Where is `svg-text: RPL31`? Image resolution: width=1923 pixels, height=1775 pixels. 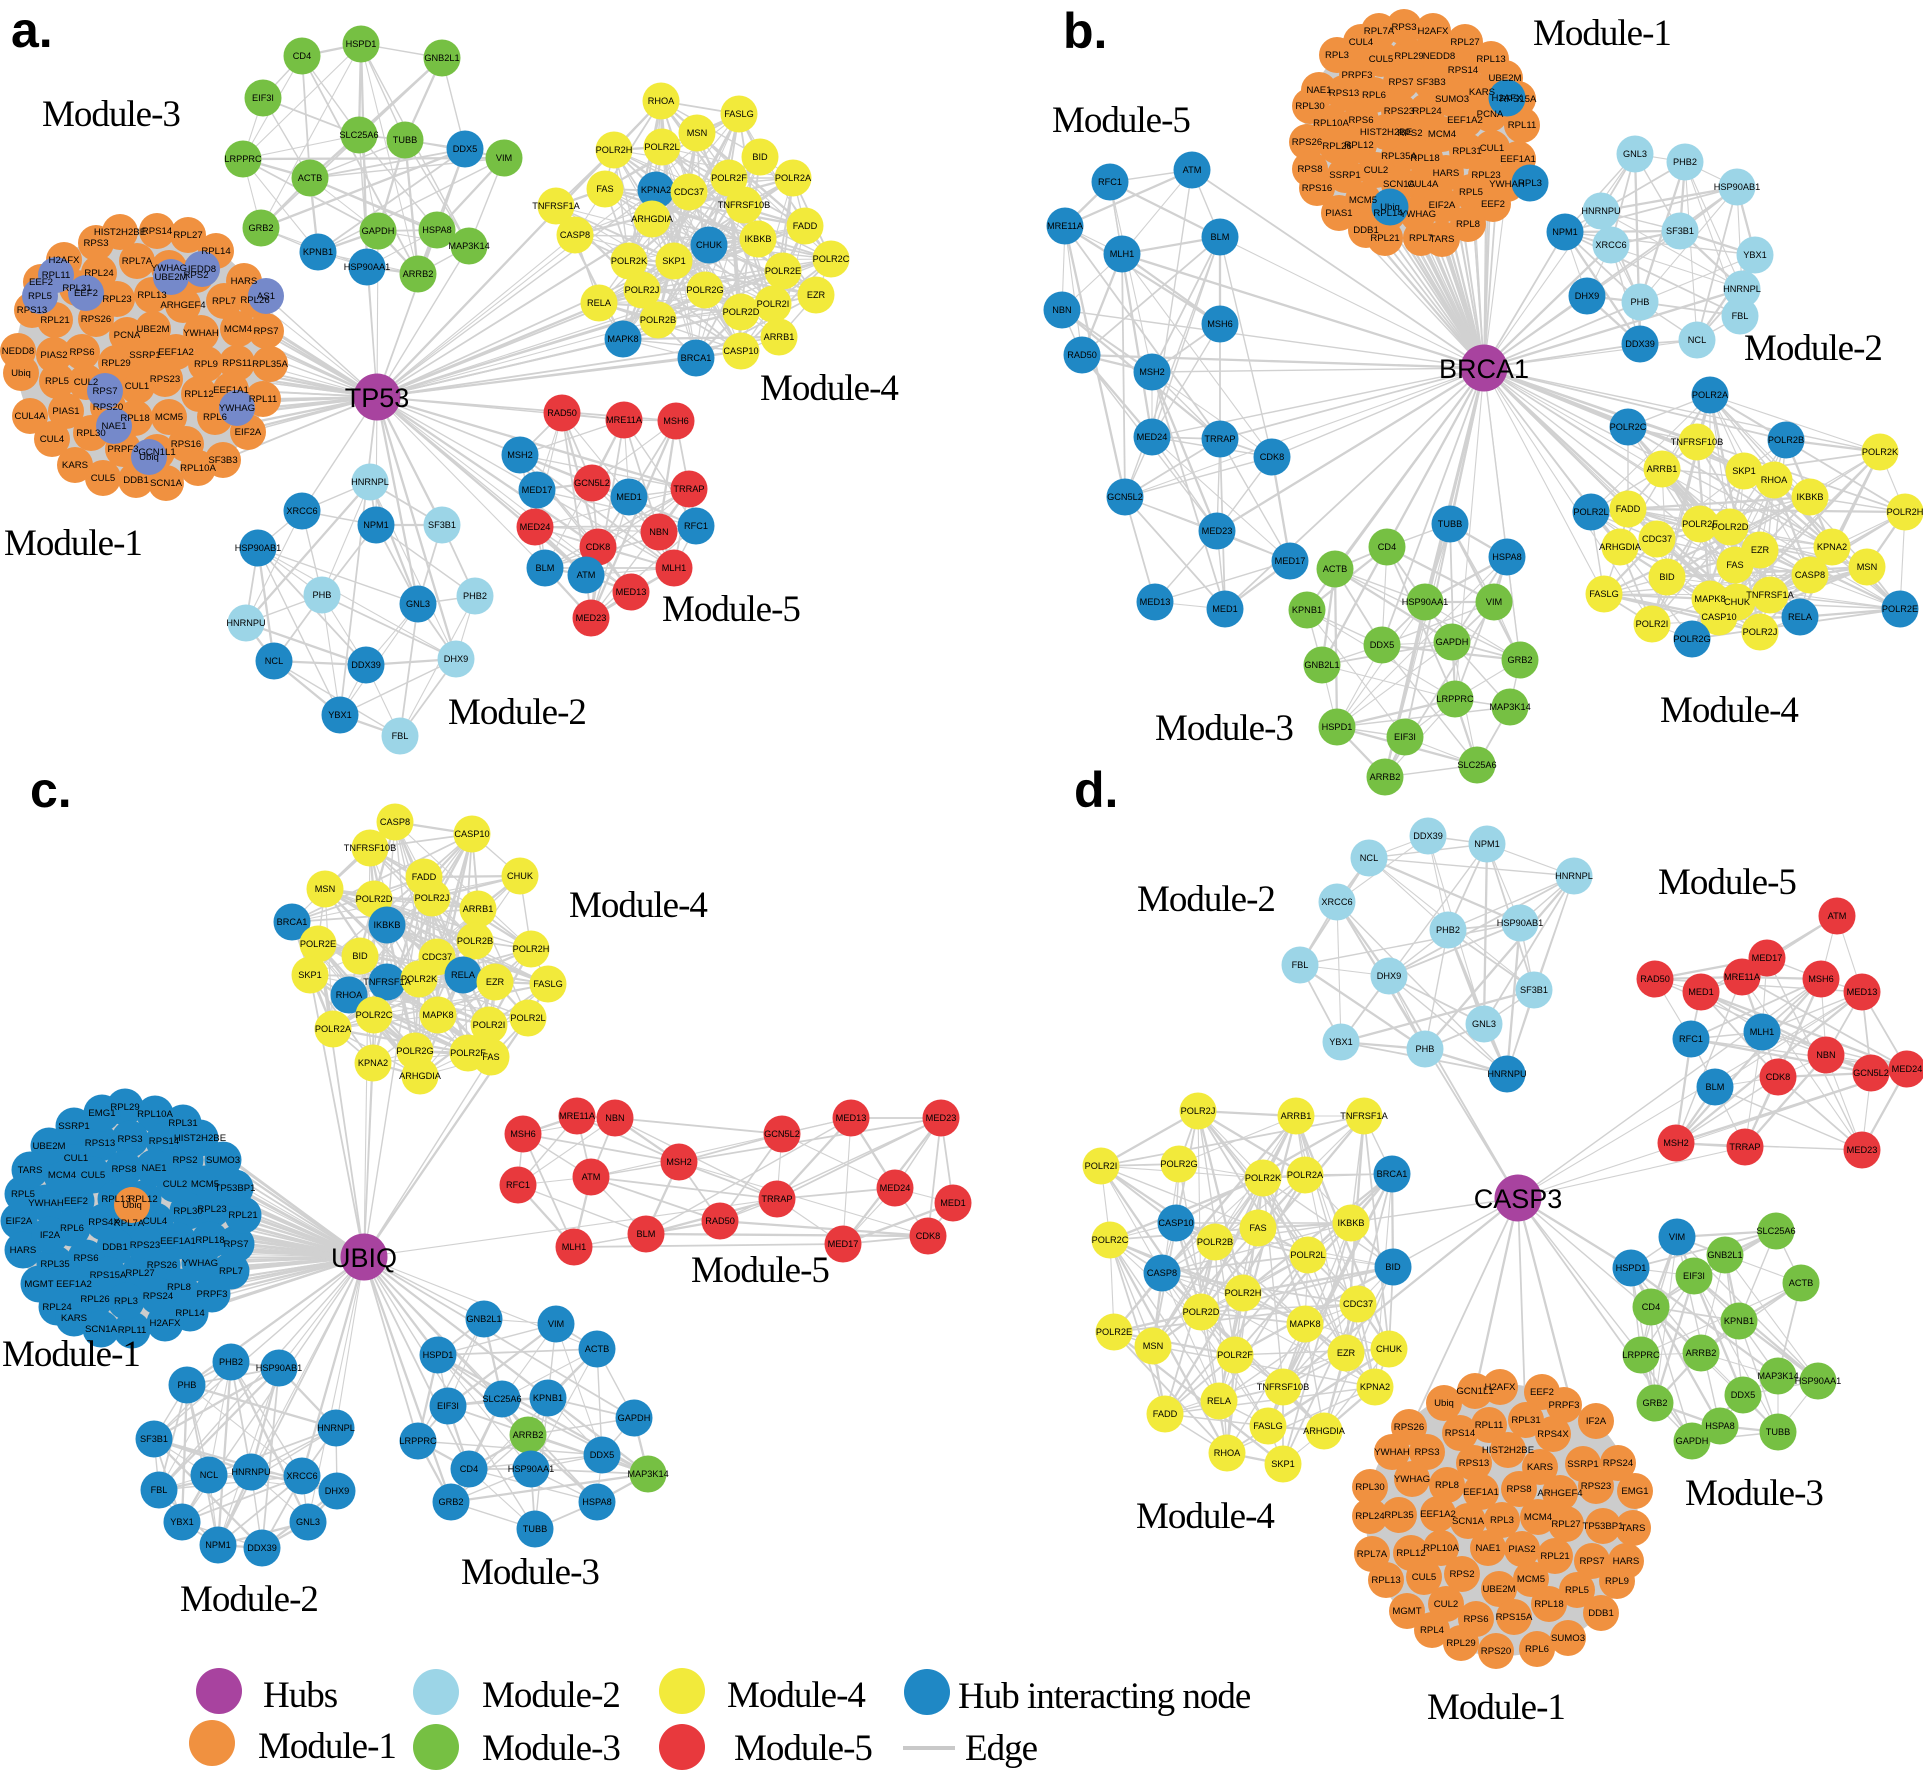 svg-text: RPL31 is located at coordinates (76, 288).